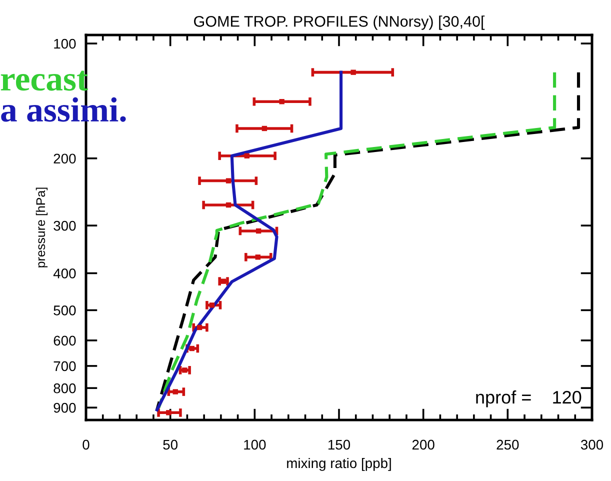 This screenshot has width=611, height=481. I want to click on y-tick-label: 600, so click(65, 341).